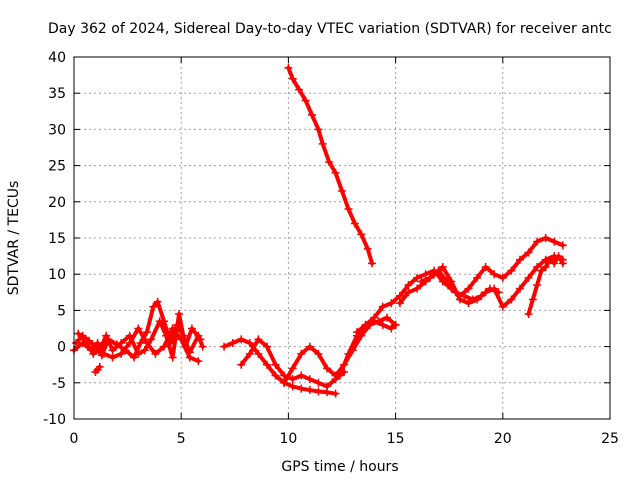  I want to click on series-track-f, so click(293, 363).